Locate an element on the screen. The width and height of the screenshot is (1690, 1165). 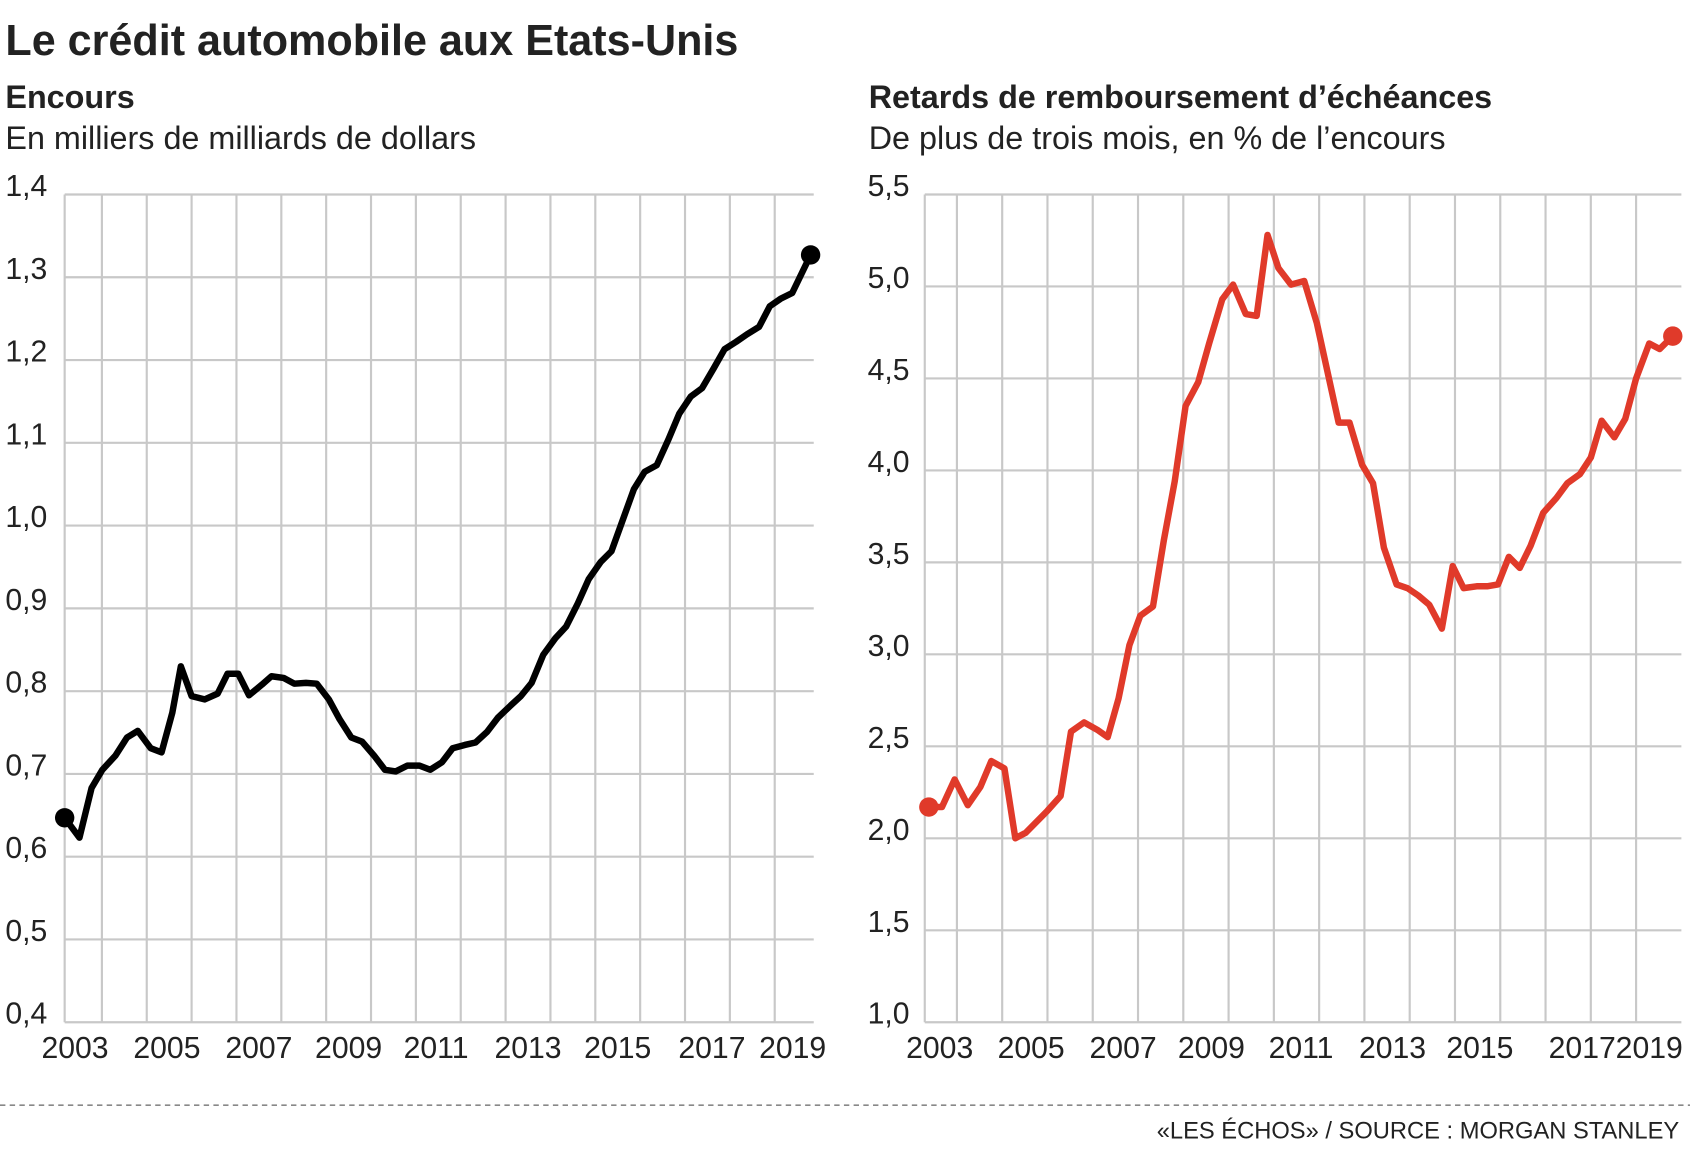
chart-title: Encours is located at coordinates (69, 97).